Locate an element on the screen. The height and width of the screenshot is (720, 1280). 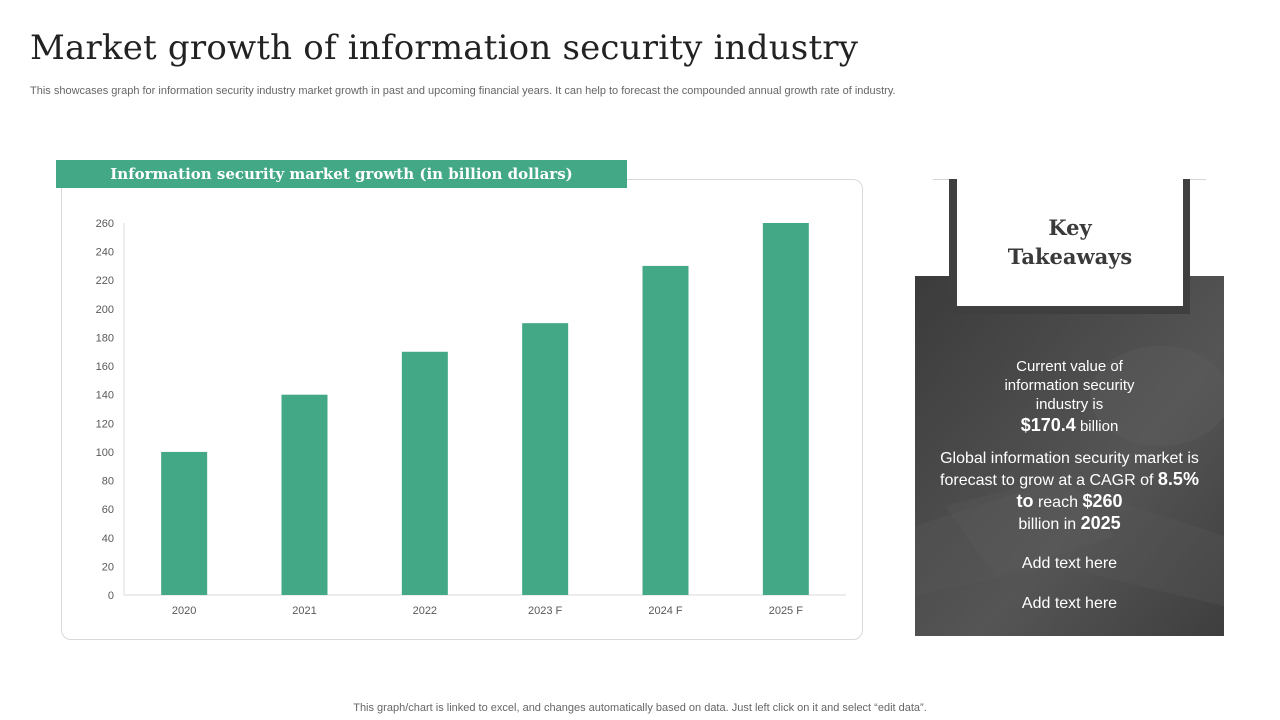
y-tick-label: 100 is located at coordinates (105, 453).